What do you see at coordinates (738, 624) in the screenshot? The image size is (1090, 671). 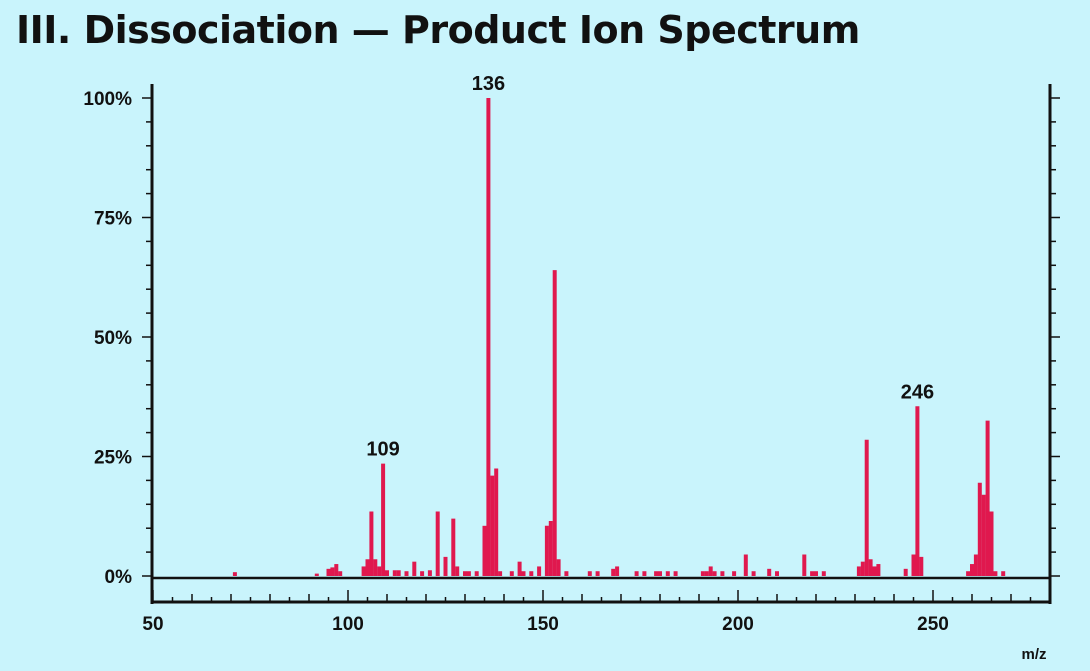 I see `x-tick-label: 200` at bounding box center [738, 624].